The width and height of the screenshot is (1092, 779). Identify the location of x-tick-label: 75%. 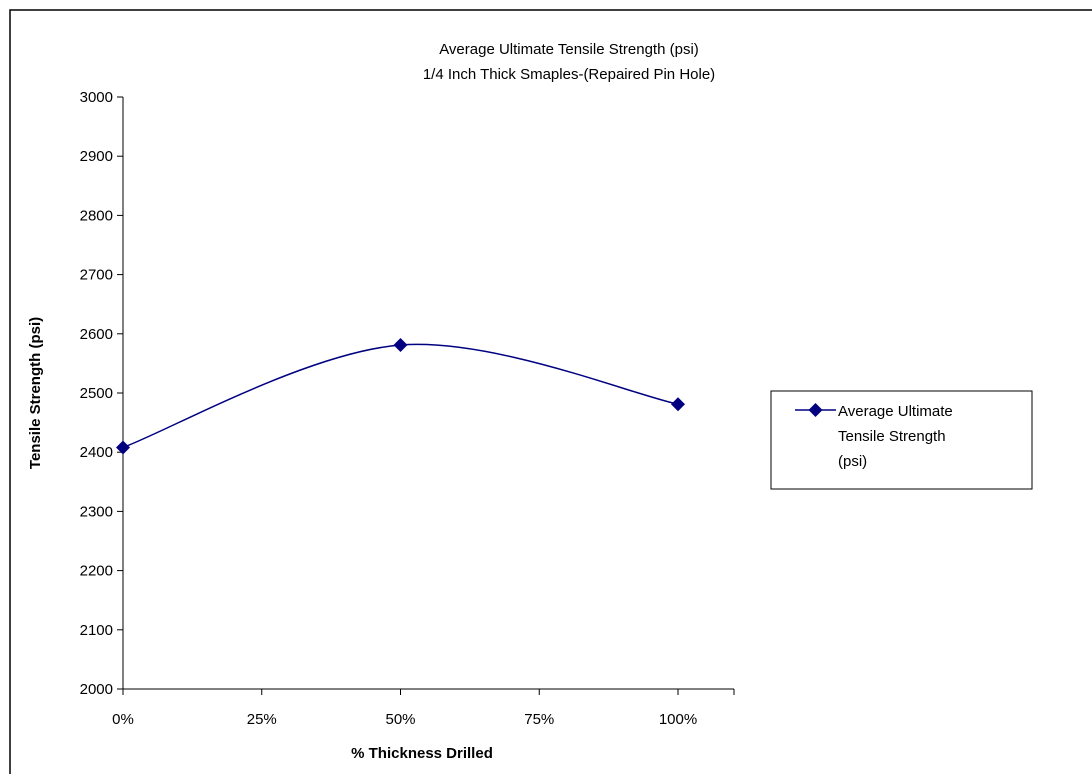
(539, 719).